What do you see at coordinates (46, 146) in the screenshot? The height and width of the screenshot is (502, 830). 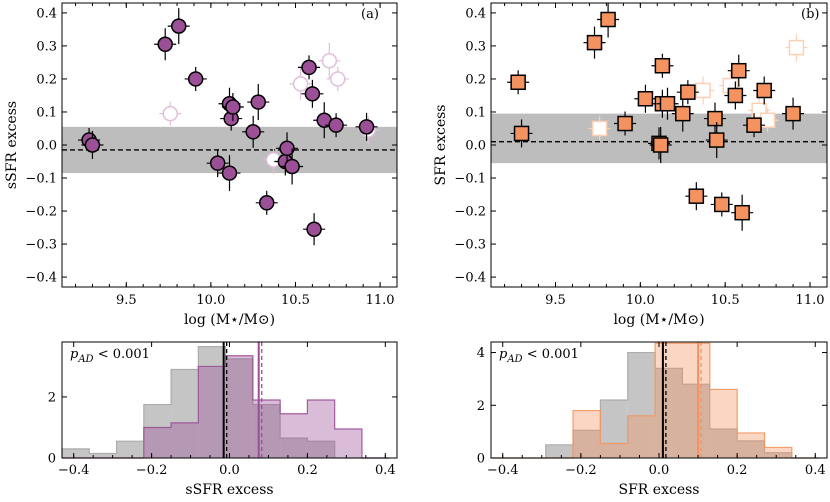 I see `y-tick-label: 0.0` at bounding box center [46, 146].